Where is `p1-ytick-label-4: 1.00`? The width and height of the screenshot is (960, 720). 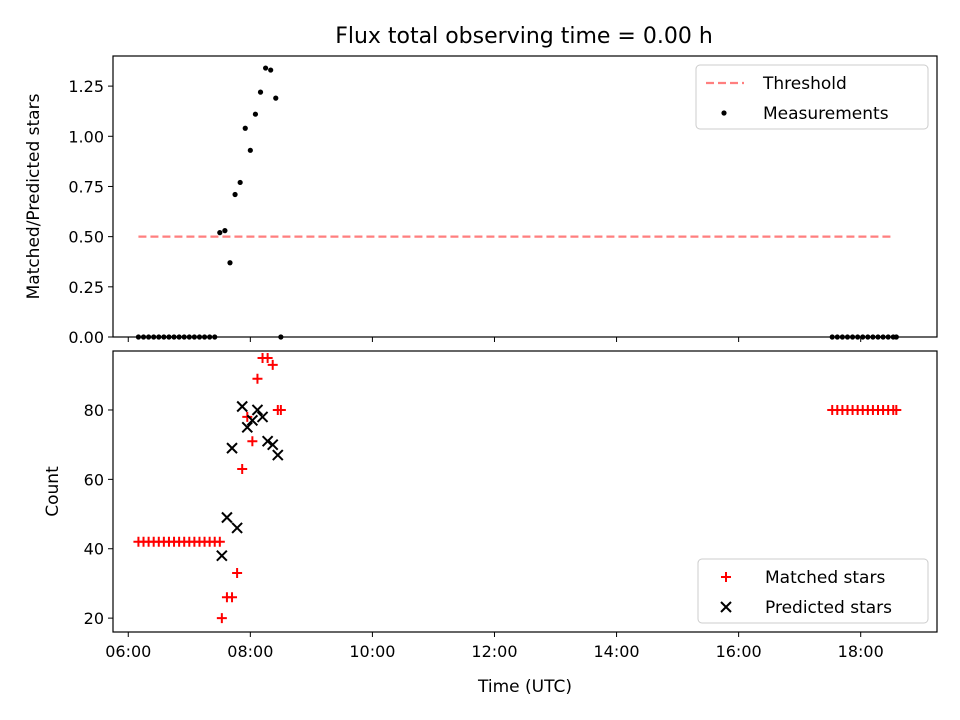 p1-ytick-label-4: 1.00 is located at coordinates (86, 136).